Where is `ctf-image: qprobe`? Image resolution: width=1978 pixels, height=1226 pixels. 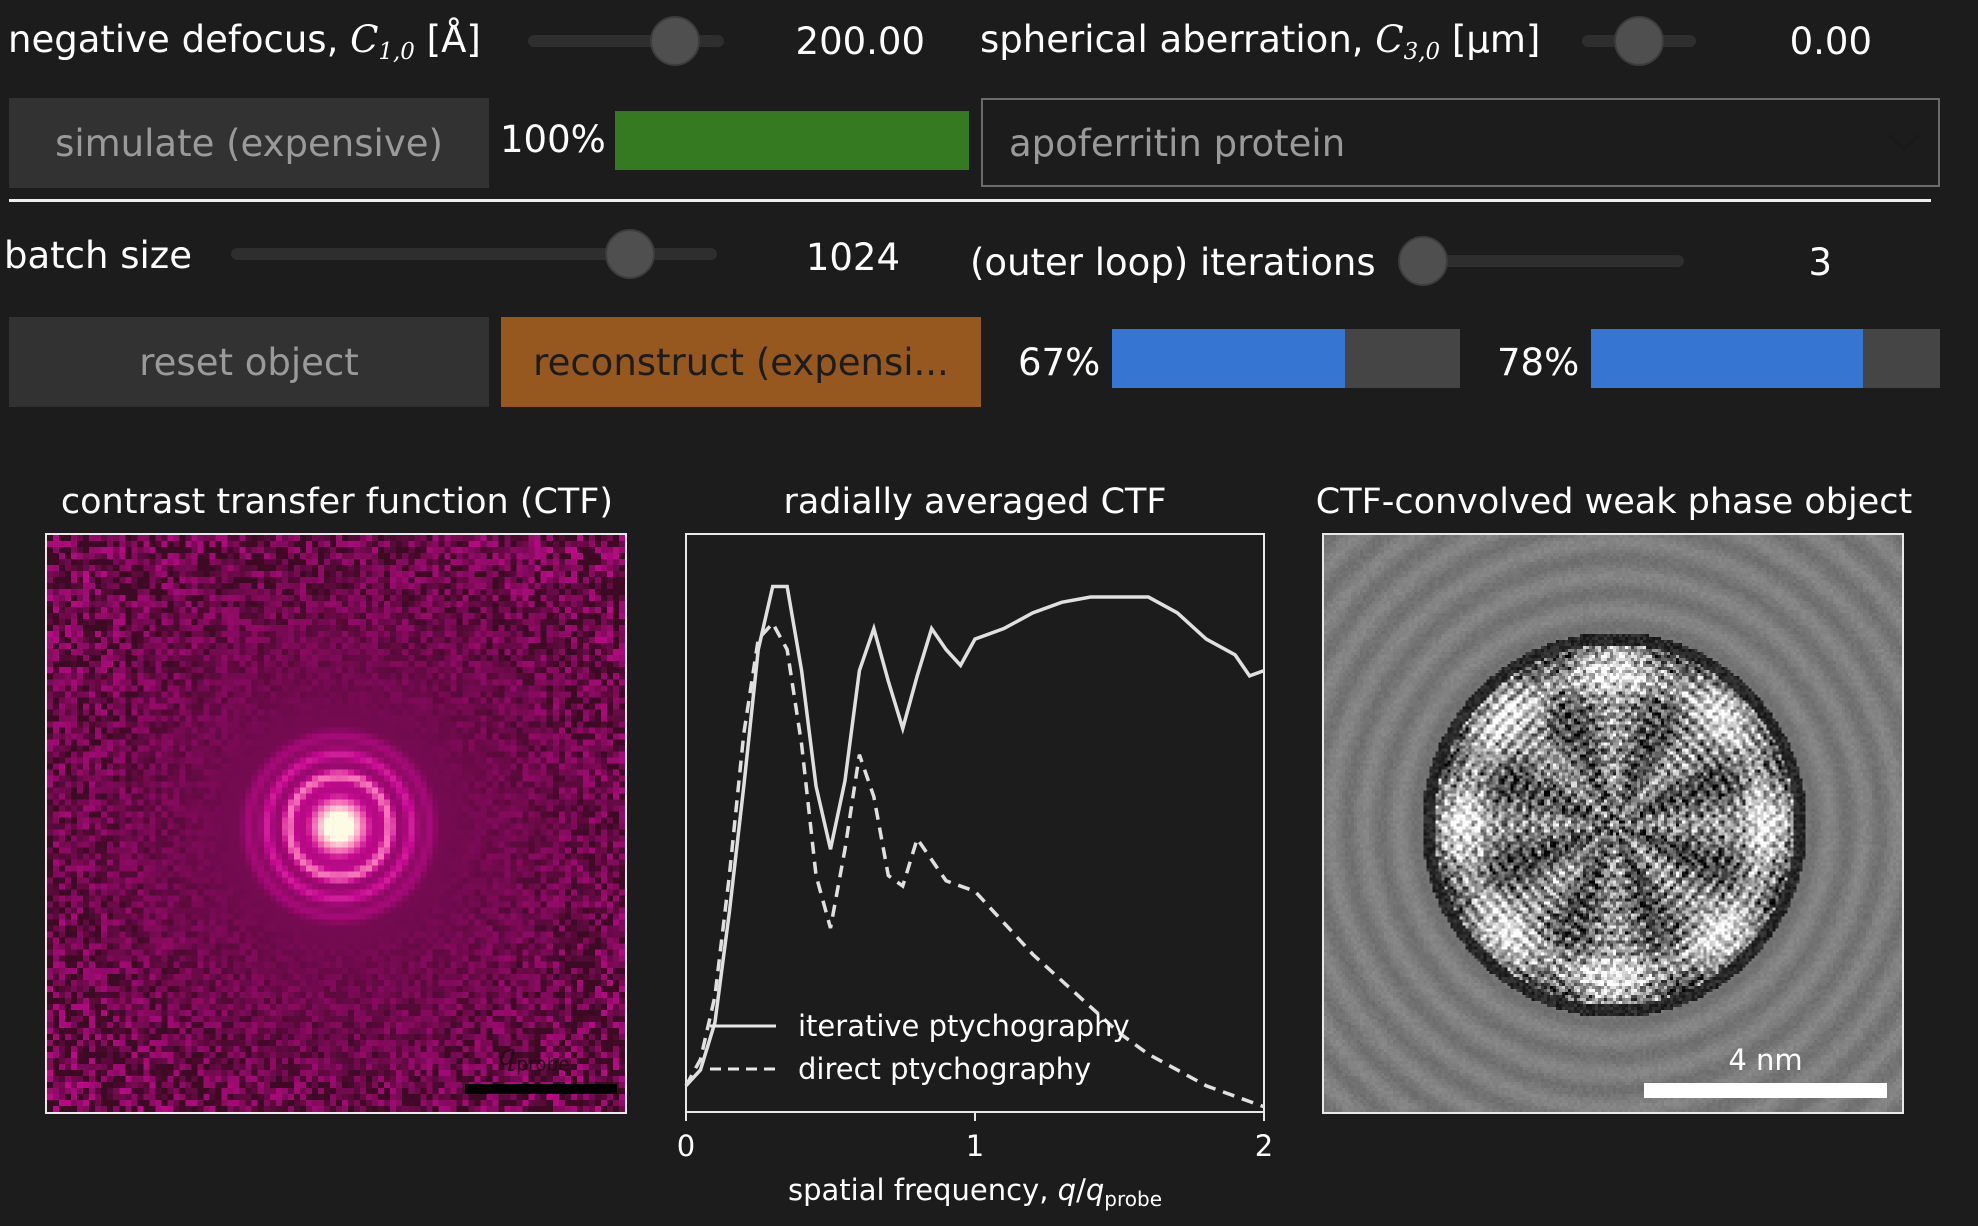
ctf-image: qprobe is located at coordinates (336, 823).